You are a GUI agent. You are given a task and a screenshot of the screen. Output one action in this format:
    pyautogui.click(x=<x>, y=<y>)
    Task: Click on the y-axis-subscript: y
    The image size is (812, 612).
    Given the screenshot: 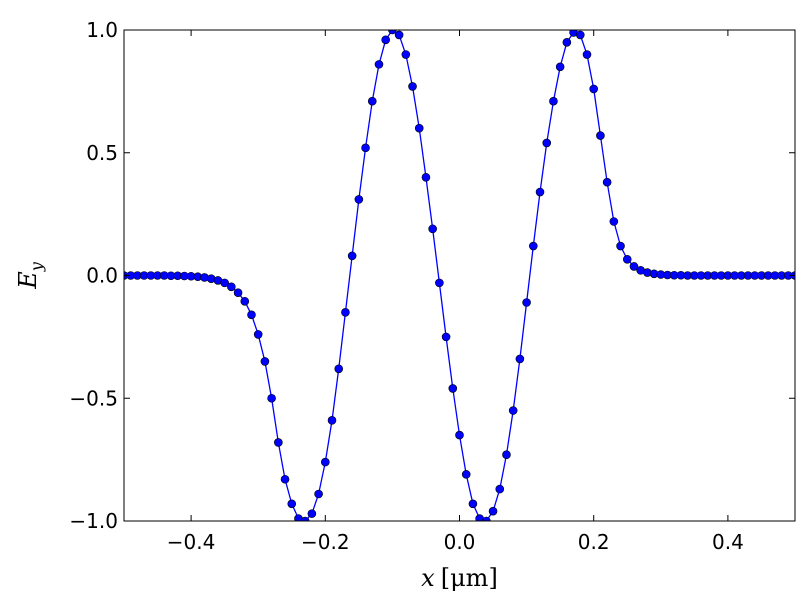 What is the action you would take?
    pyautogui.click(x=36, y=266)
    